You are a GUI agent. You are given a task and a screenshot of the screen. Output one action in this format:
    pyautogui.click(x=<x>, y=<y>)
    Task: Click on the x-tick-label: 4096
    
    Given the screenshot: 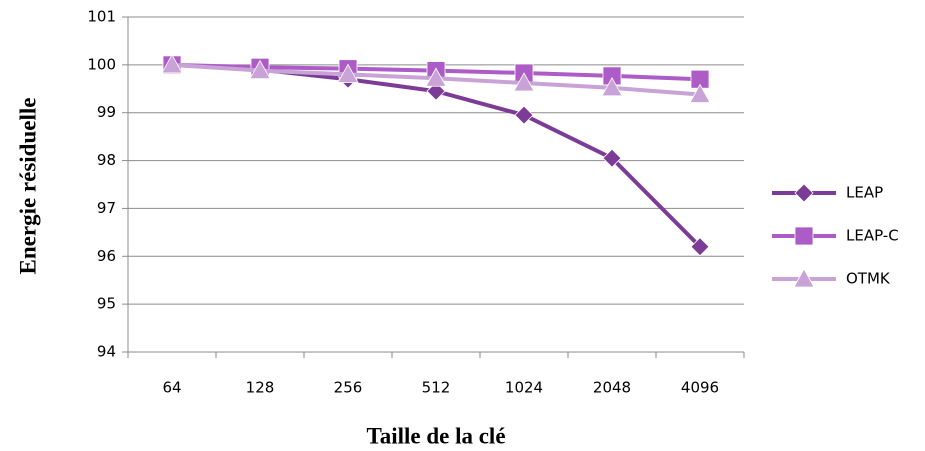 What is the action you would take?
    pyautogui.click(x=700, y=388)
    